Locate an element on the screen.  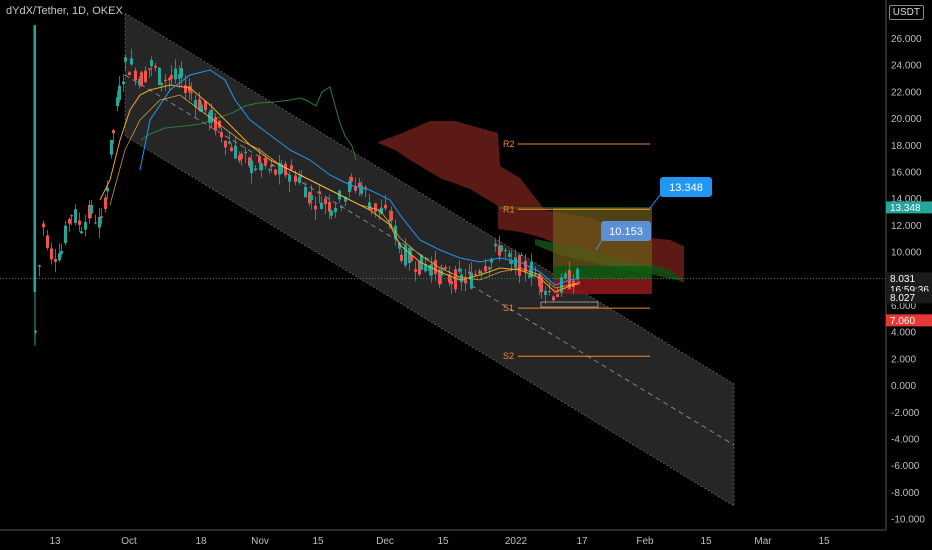
price-badge-0: 13.348 is located at coordinates (905, 208).